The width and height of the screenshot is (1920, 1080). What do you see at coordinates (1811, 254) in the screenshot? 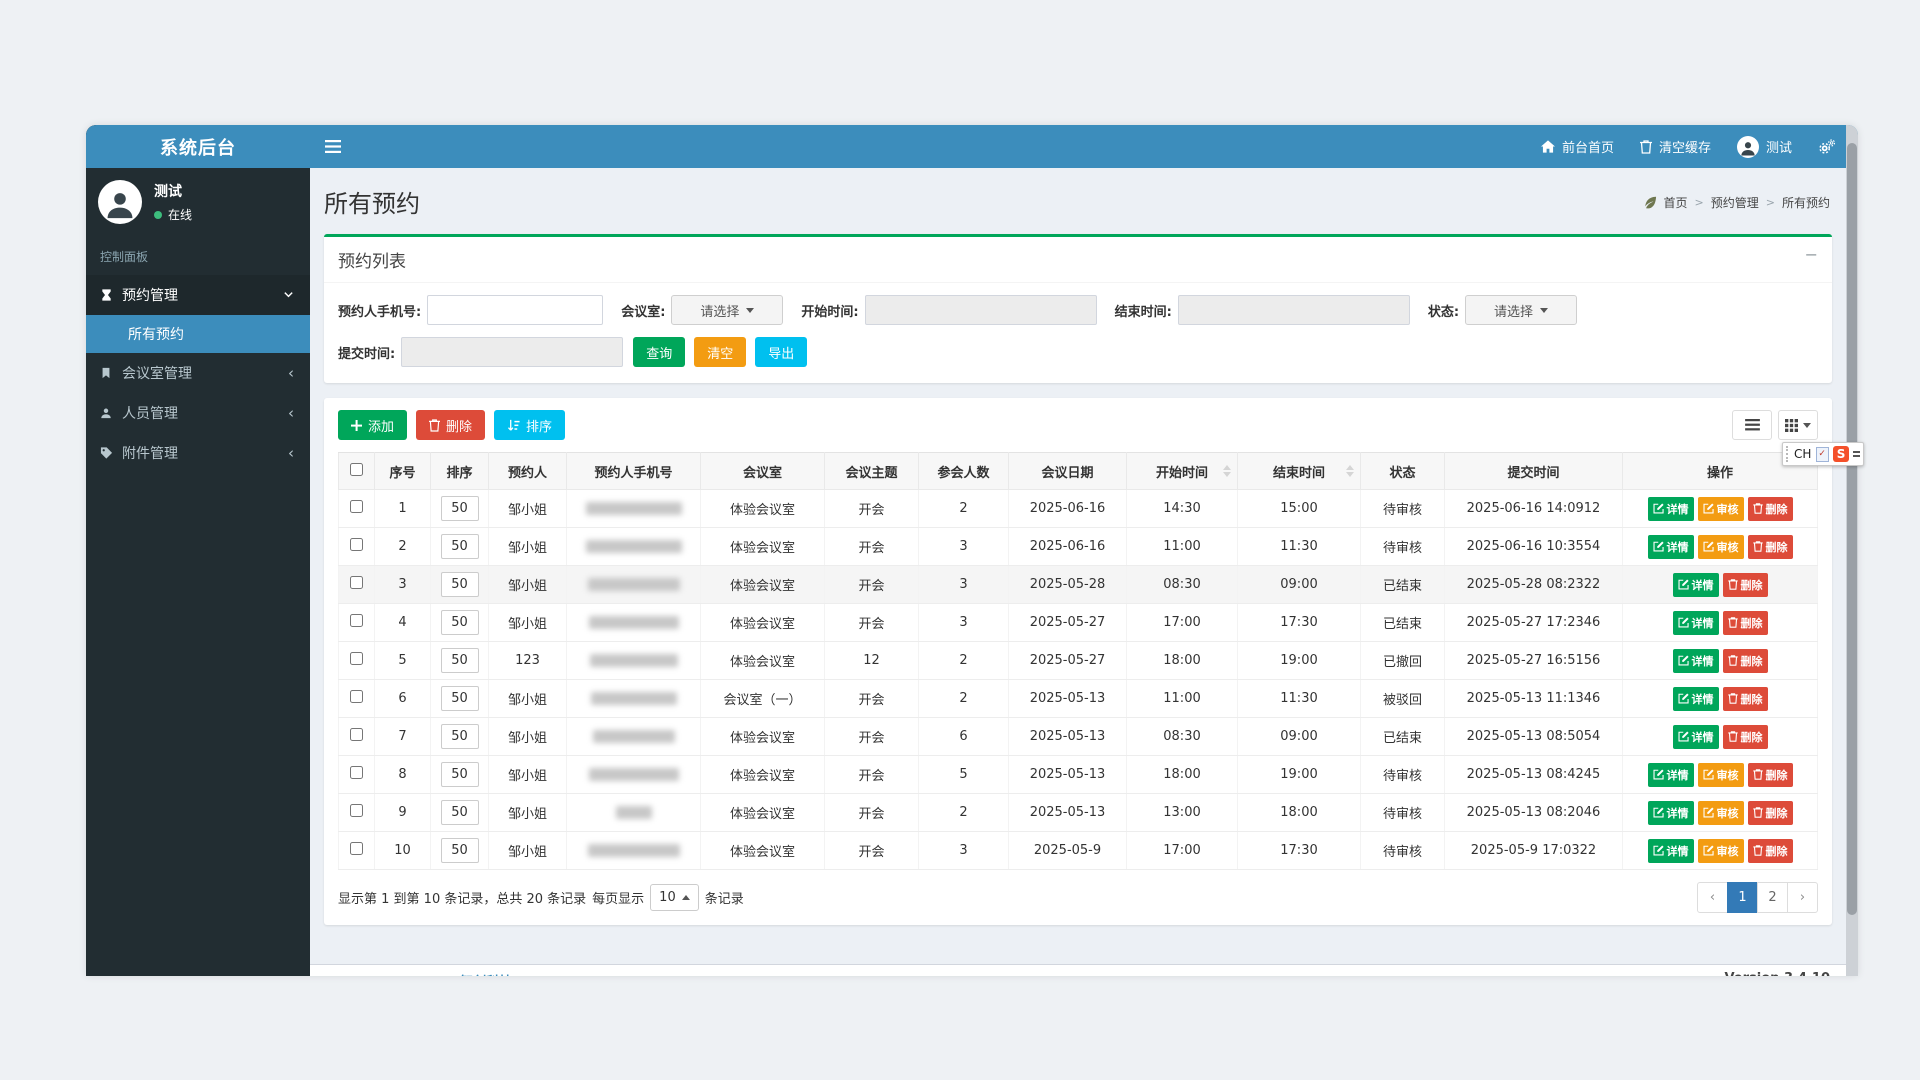
I see `collapse-minus-icon: −` at bounding box center [1811, 254].